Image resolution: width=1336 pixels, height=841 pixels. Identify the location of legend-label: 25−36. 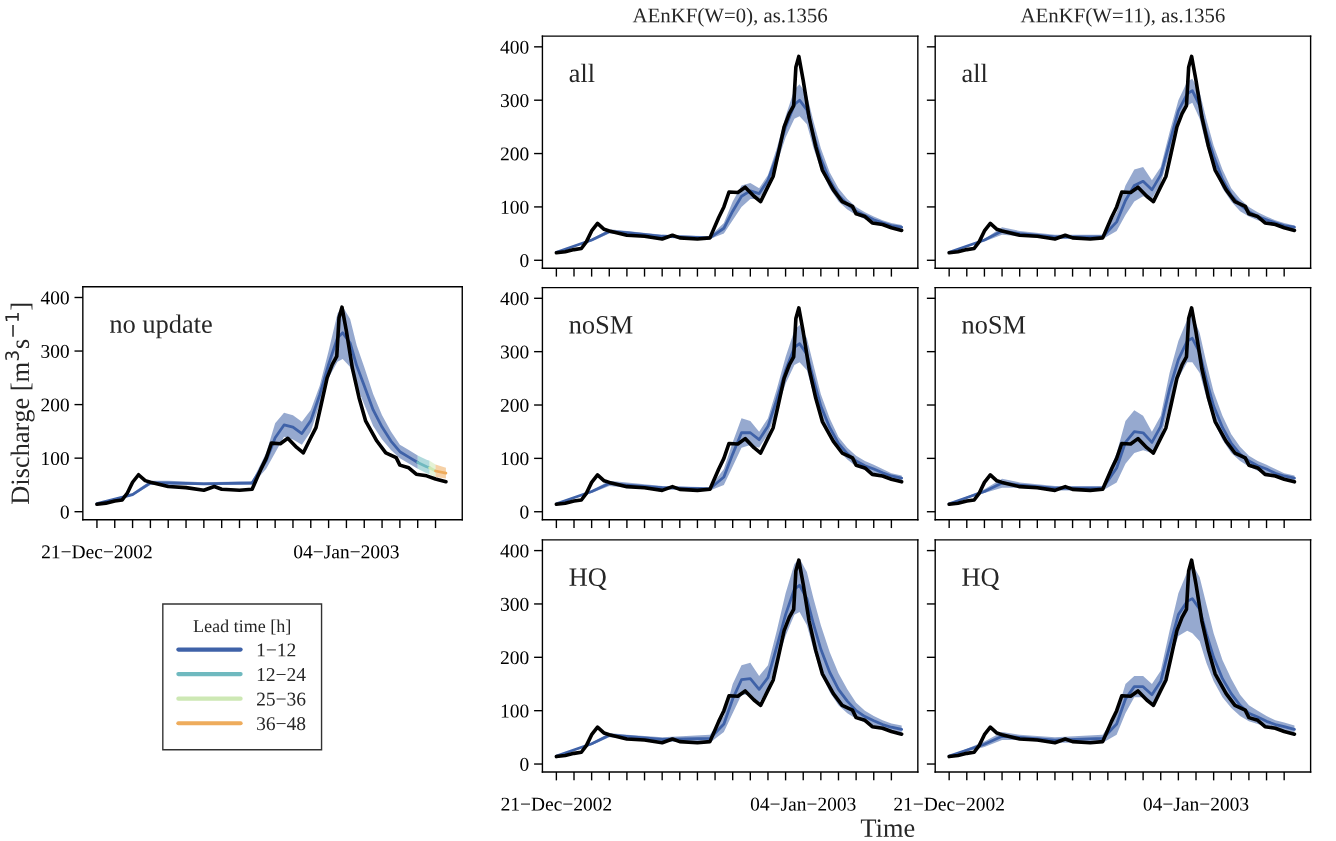
(281, 699).